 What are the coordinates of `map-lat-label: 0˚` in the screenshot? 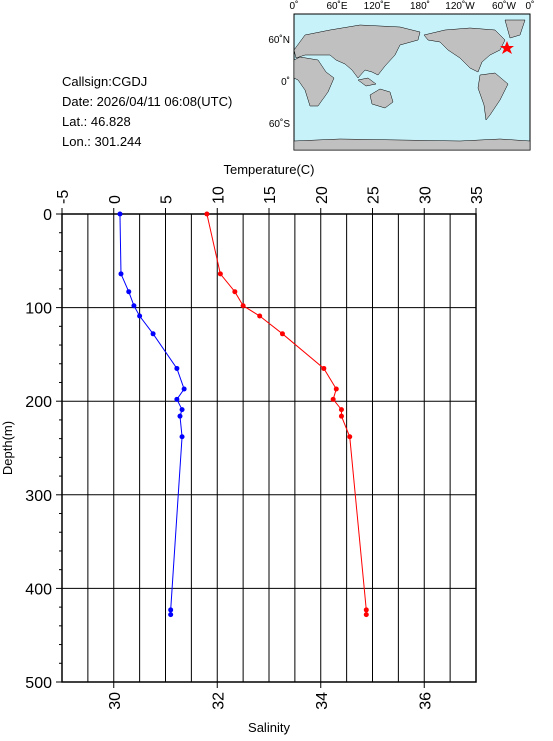 It's located at (285, 82).